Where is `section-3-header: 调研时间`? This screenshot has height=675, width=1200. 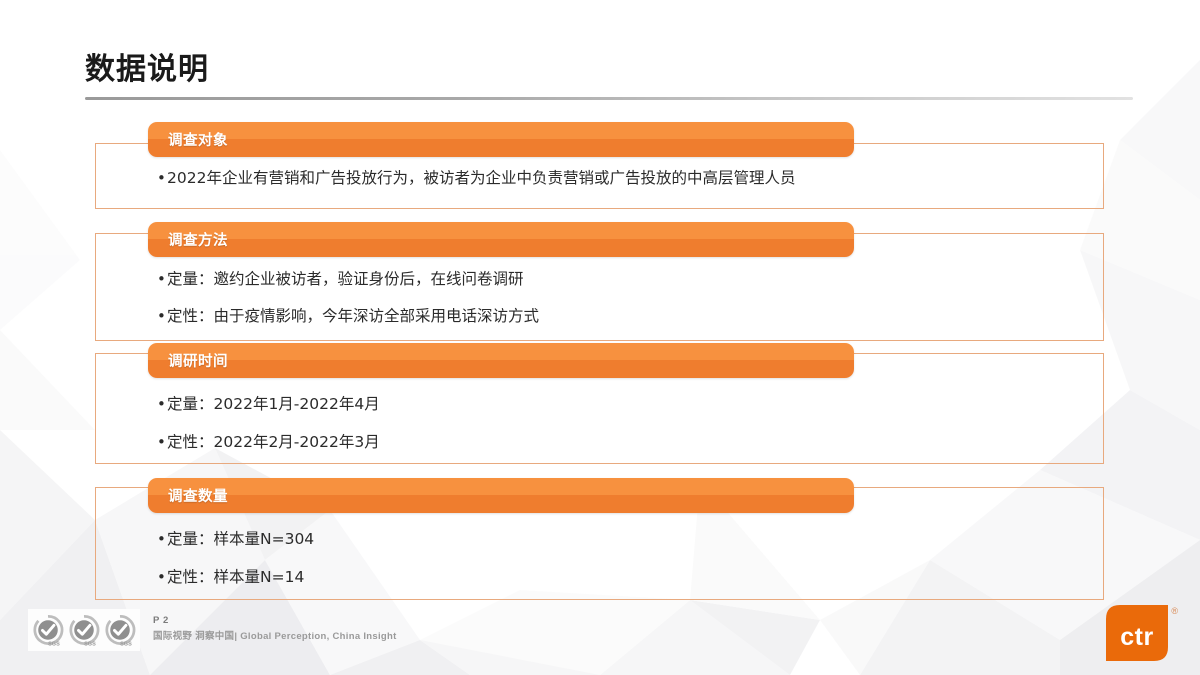 section-3-header: 调研时间 is located at coordinates (501, 360).